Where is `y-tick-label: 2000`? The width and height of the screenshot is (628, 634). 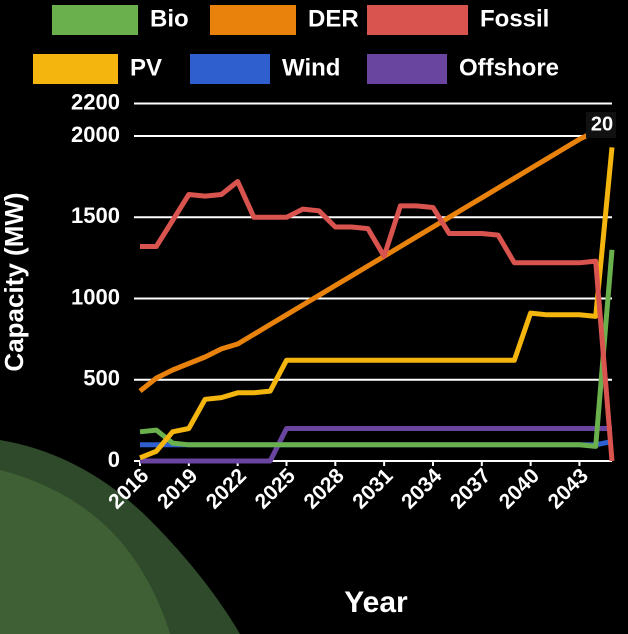 y-tick-label: 2000 is located at coordinates (95, 134).